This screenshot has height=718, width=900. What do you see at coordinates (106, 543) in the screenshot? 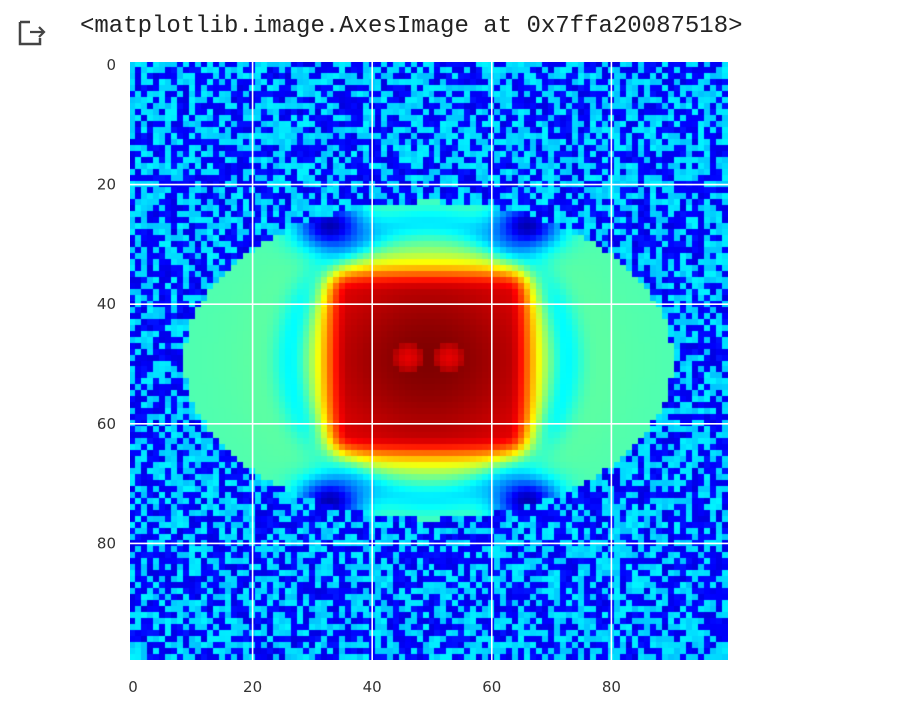
I see `y-tick-label: 80` at bounding box center [106, 543].